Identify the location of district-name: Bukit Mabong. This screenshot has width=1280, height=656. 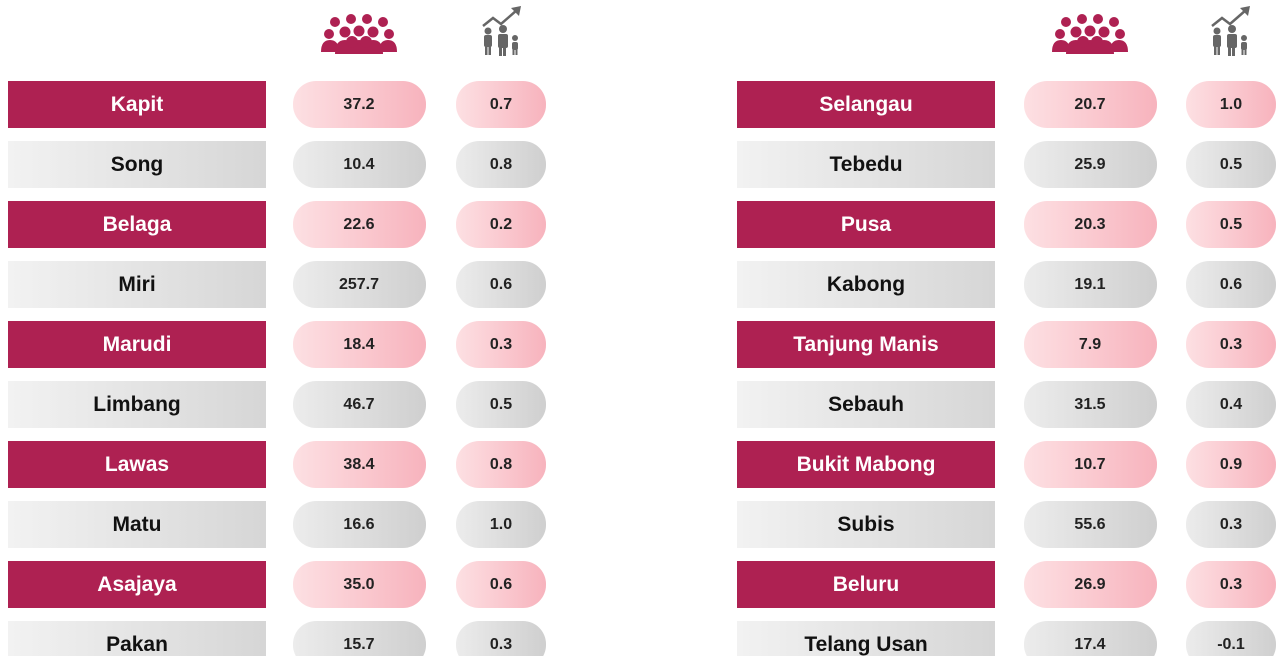
(866, 464).